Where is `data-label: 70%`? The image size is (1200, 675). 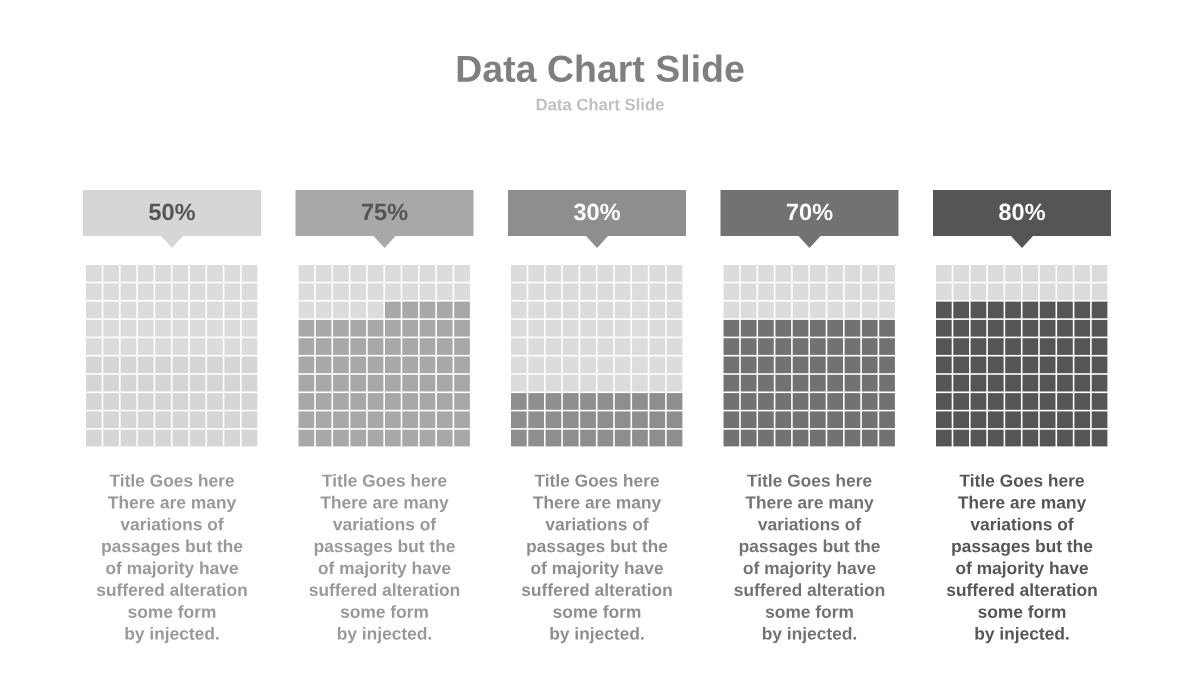
data-label: 70% is located at coordinates (809, 212).